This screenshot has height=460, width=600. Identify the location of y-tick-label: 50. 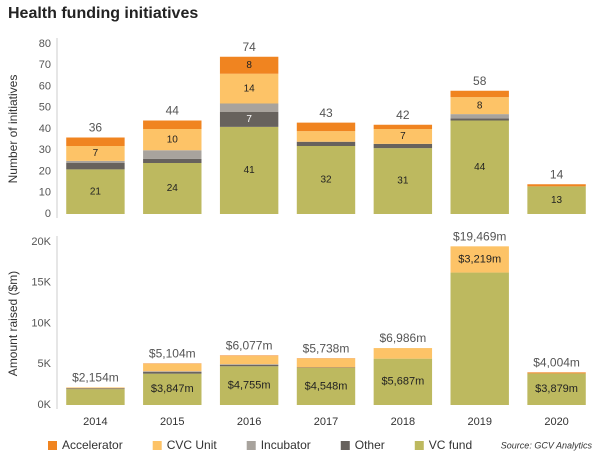
(45, 108).